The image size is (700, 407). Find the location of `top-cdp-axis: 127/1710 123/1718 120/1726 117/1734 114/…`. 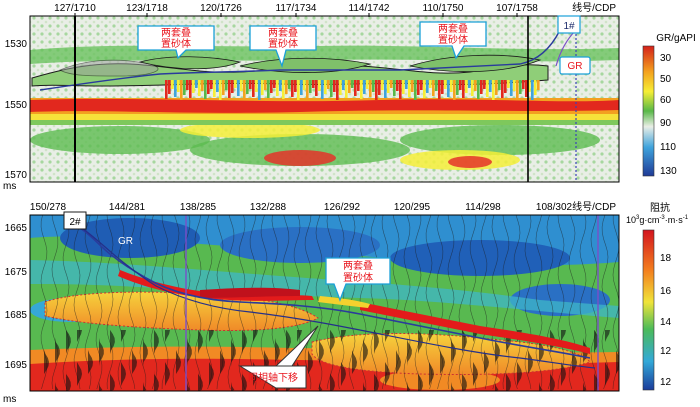

top-cdp-axis: 127/1710 123/1718 120/1726 117/1734 114/… is located at coordinates (335, 9).